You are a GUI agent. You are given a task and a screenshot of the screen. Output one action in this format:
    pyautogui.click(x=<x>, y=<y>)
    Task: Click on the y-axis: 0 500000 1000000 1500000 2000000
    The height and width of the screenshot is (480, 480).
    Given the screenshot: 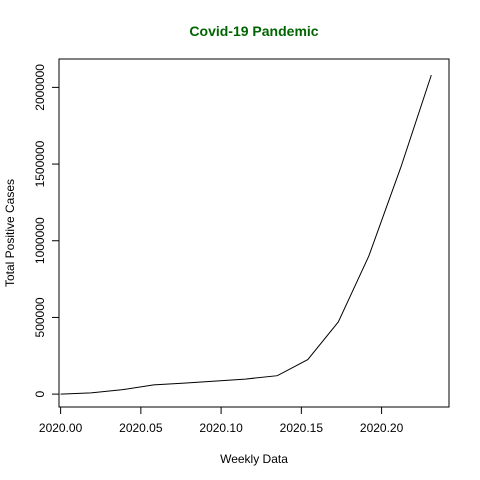 What is the action you would take?
    pyautogui.click(x=46, y=231)
    